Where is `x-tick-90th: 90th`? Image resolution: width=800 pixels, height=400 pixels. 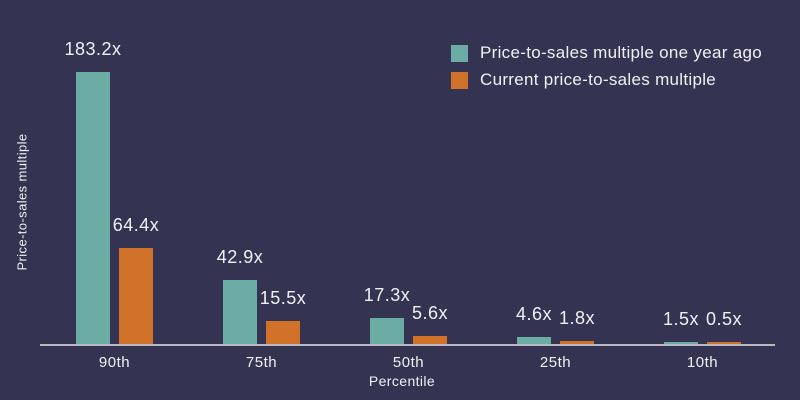 x-tick-90th: 90th is located at coordinates (114, 362).